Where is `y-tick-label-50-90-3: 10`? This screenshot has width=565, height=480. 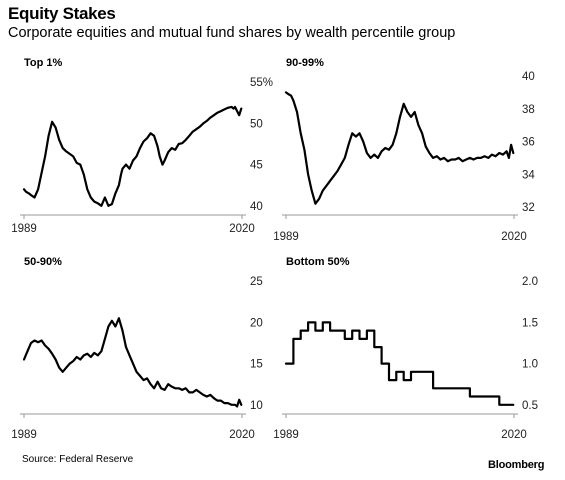
y-tick-label-50-90-3: 10 is located at coordinates (256, 406).